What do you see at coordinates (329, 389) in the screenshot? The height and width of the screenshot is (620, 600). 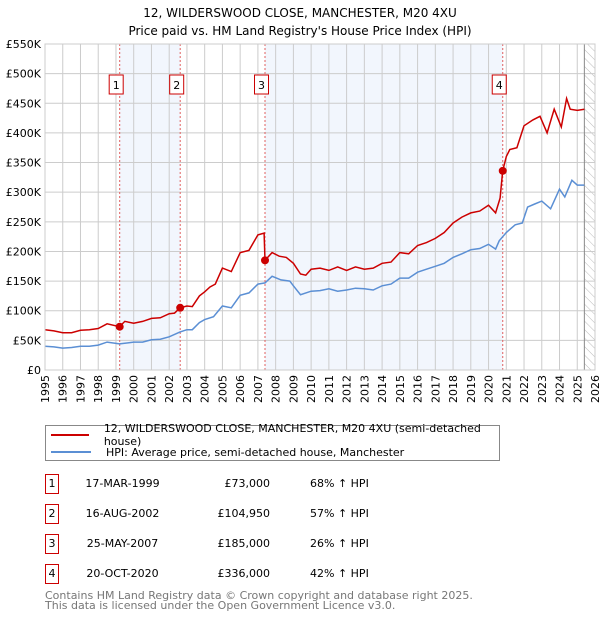 I see `x-tick-label: 2011` at bounding box center [329, 389].